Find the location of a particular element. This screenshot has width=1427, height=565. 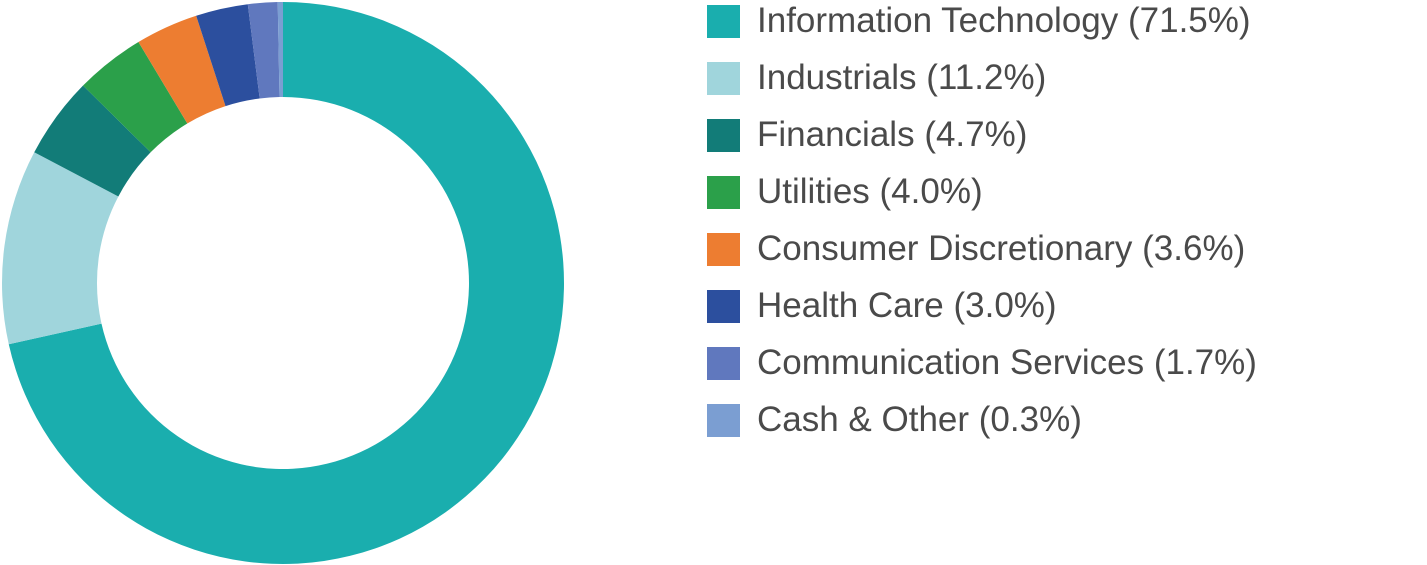

legend-value: (4.7%) is located at coordinates (975, 134).